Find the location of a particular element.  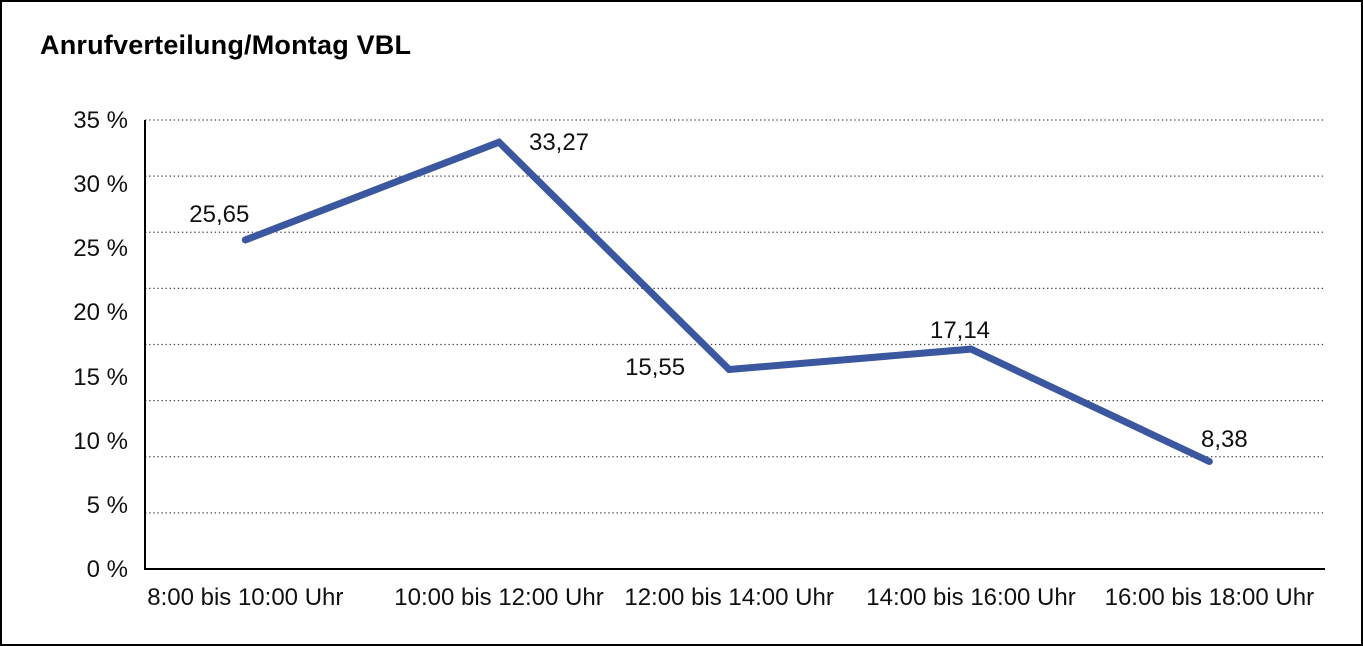

x-axis-tick-label: 10:00 bis 12:00 Uhr is located at coordinates (499, 597).